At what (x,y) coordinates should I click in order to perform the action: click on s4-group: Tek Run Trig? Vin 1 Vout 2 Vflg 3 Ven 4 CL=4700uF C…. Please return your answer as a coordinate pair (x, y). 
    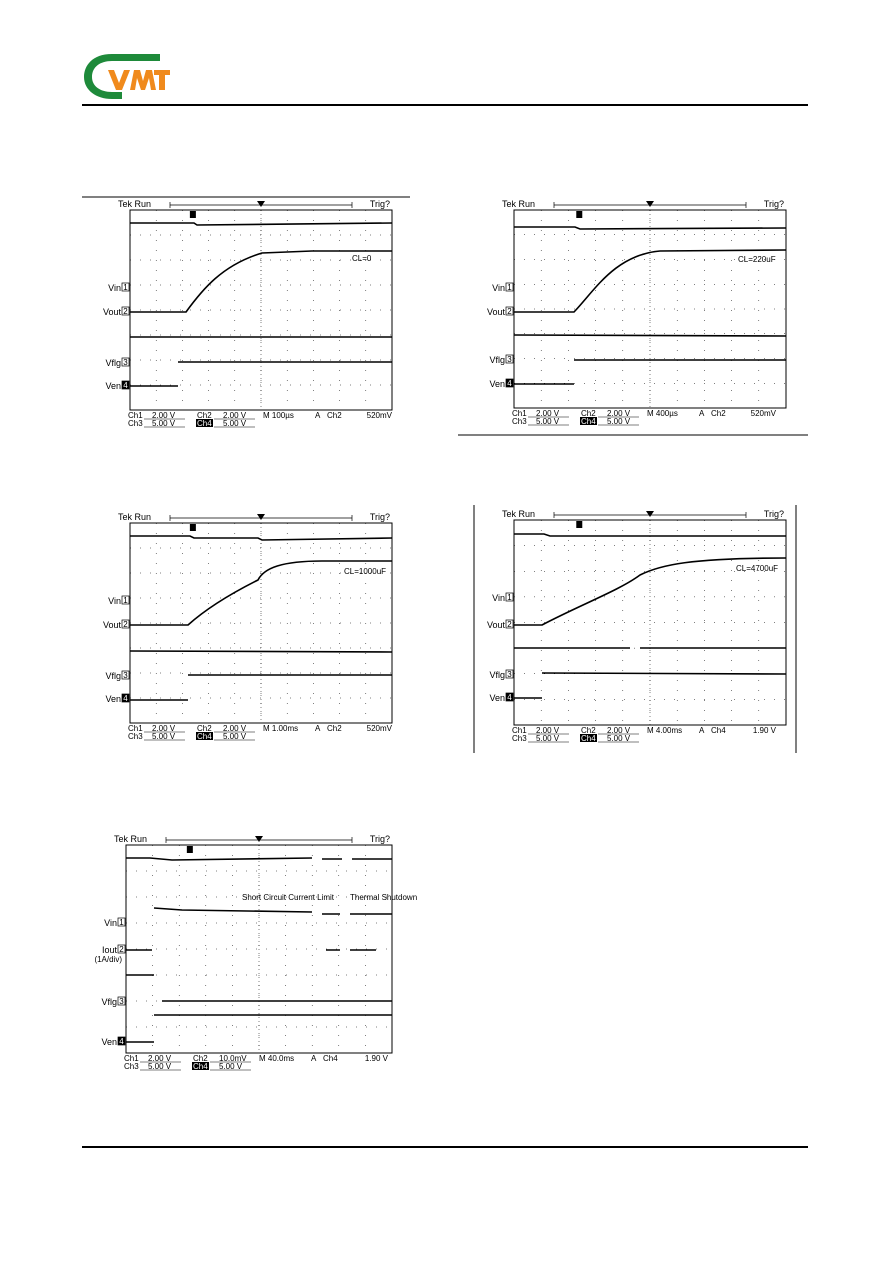
    Looking at the image, I should click on (635, 629).